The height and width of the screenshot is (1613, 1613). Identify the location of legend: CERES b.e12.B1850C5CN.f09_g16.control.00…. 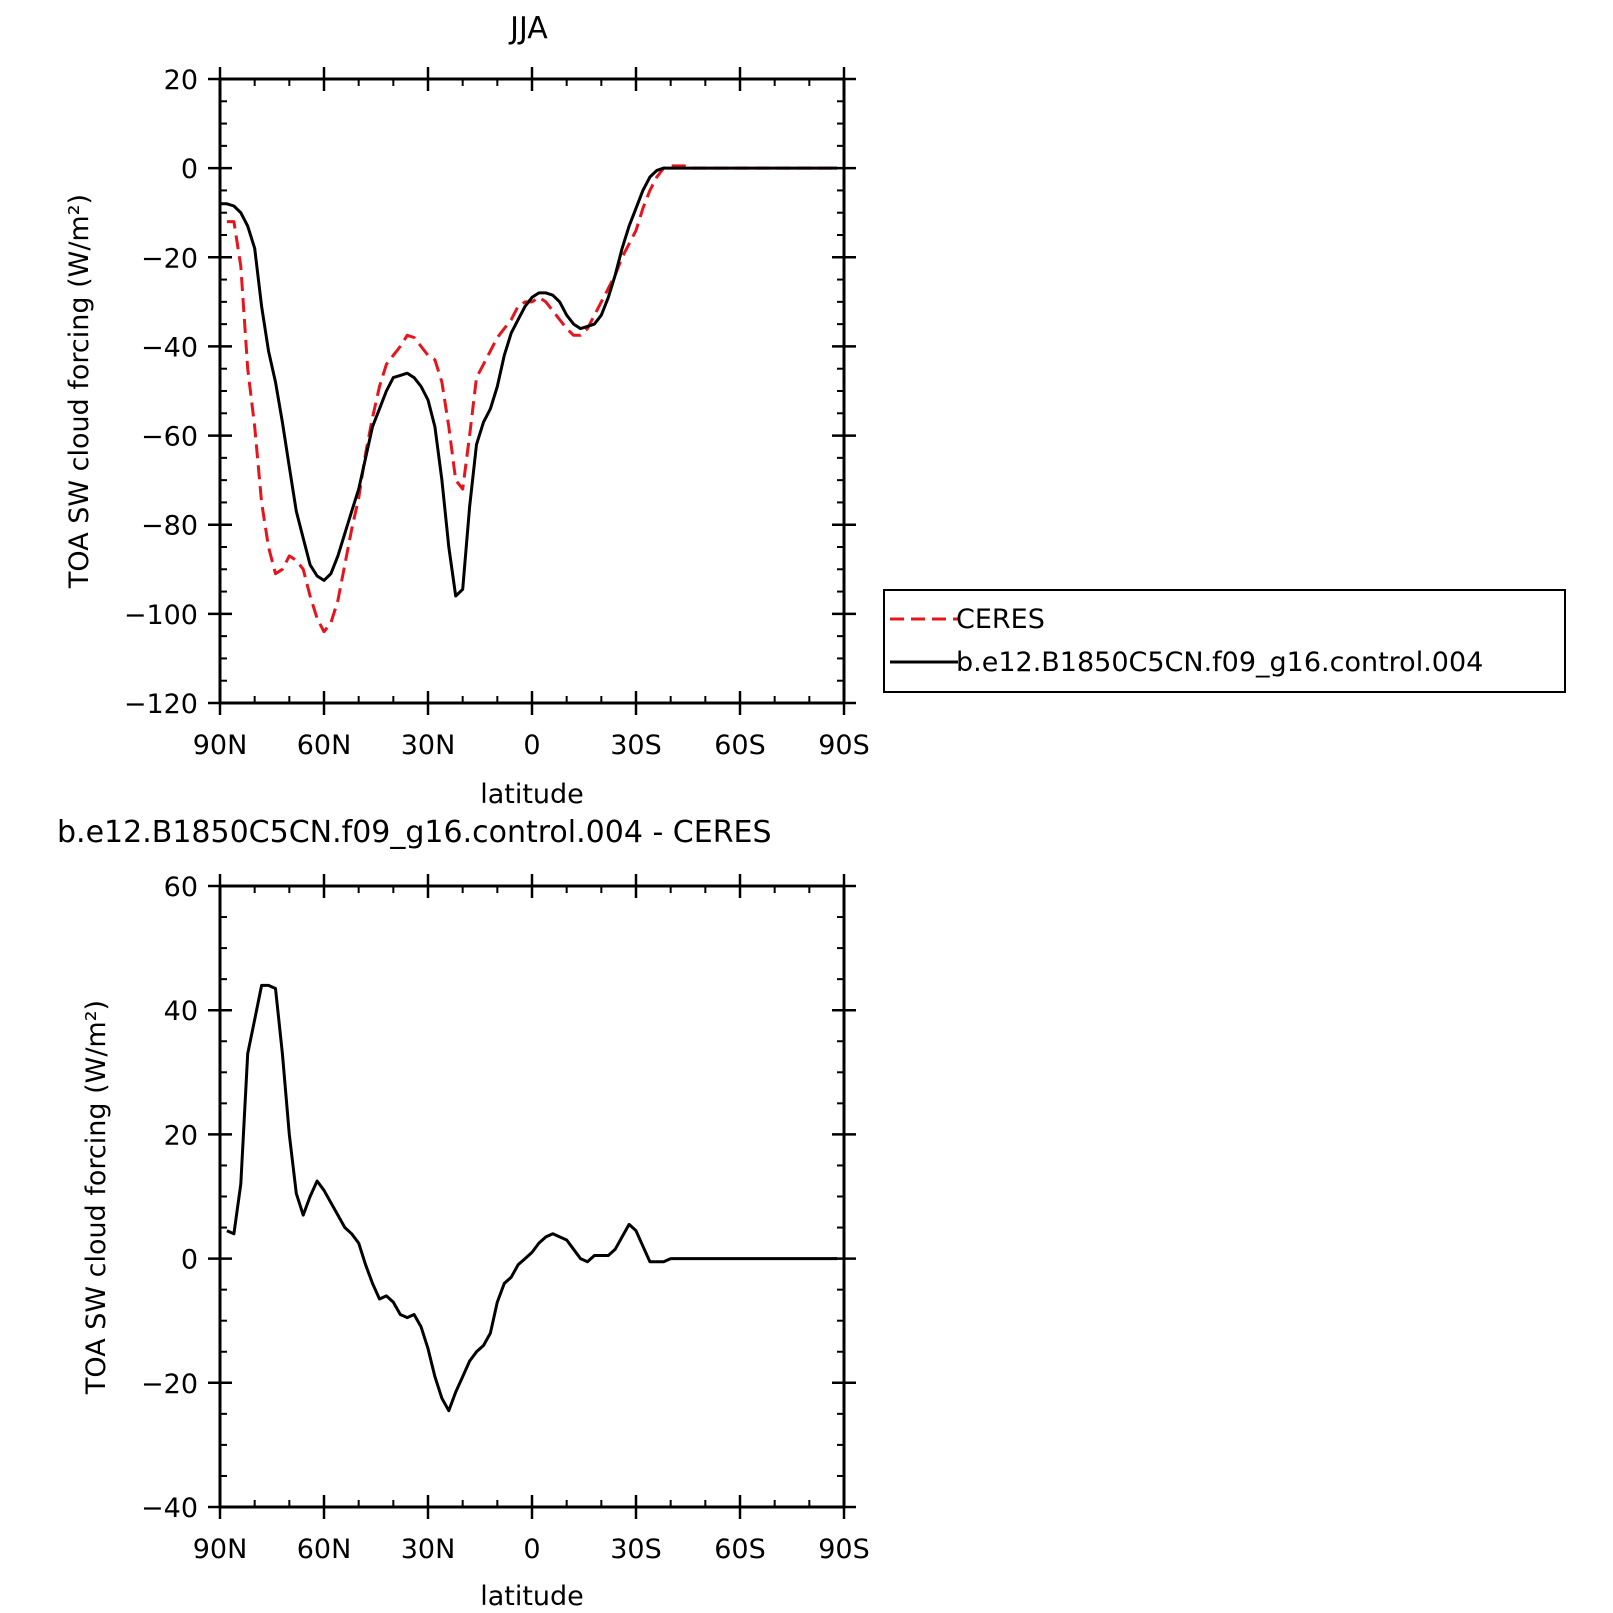
(1224, 641).